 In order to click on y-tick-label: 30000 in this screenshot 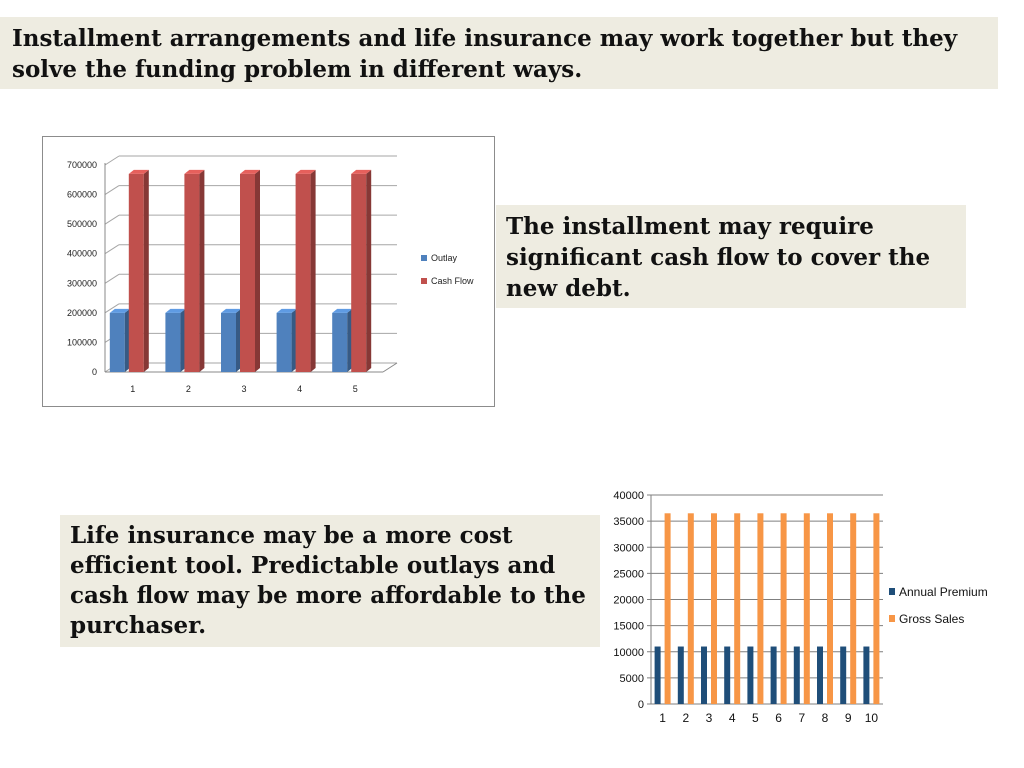, I will do `click(628, 548)`.